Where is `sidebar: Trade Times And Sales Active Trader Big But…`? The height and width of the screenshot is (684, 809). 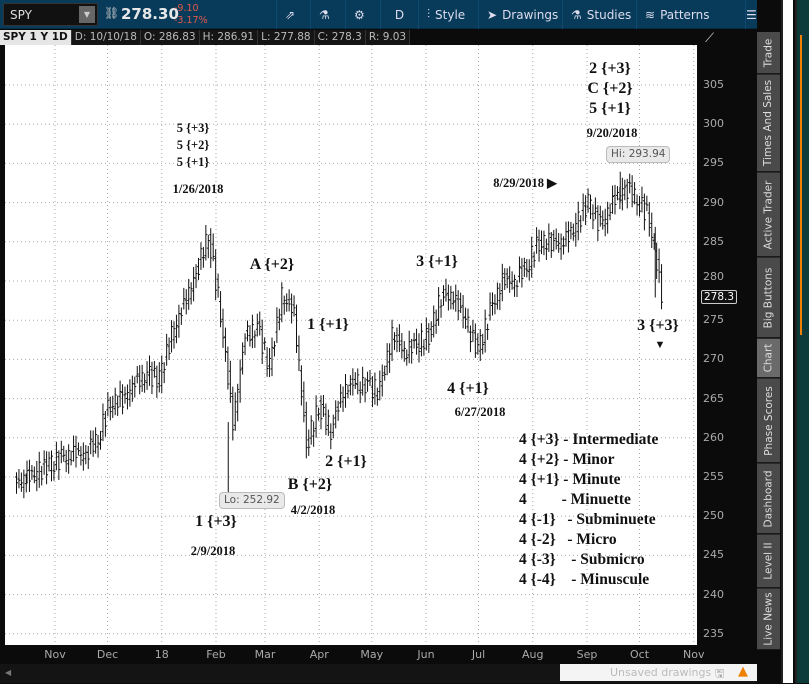 sidebar: Trade Times And Sales Active Trader Big But… is located at coordinates (768, 341).